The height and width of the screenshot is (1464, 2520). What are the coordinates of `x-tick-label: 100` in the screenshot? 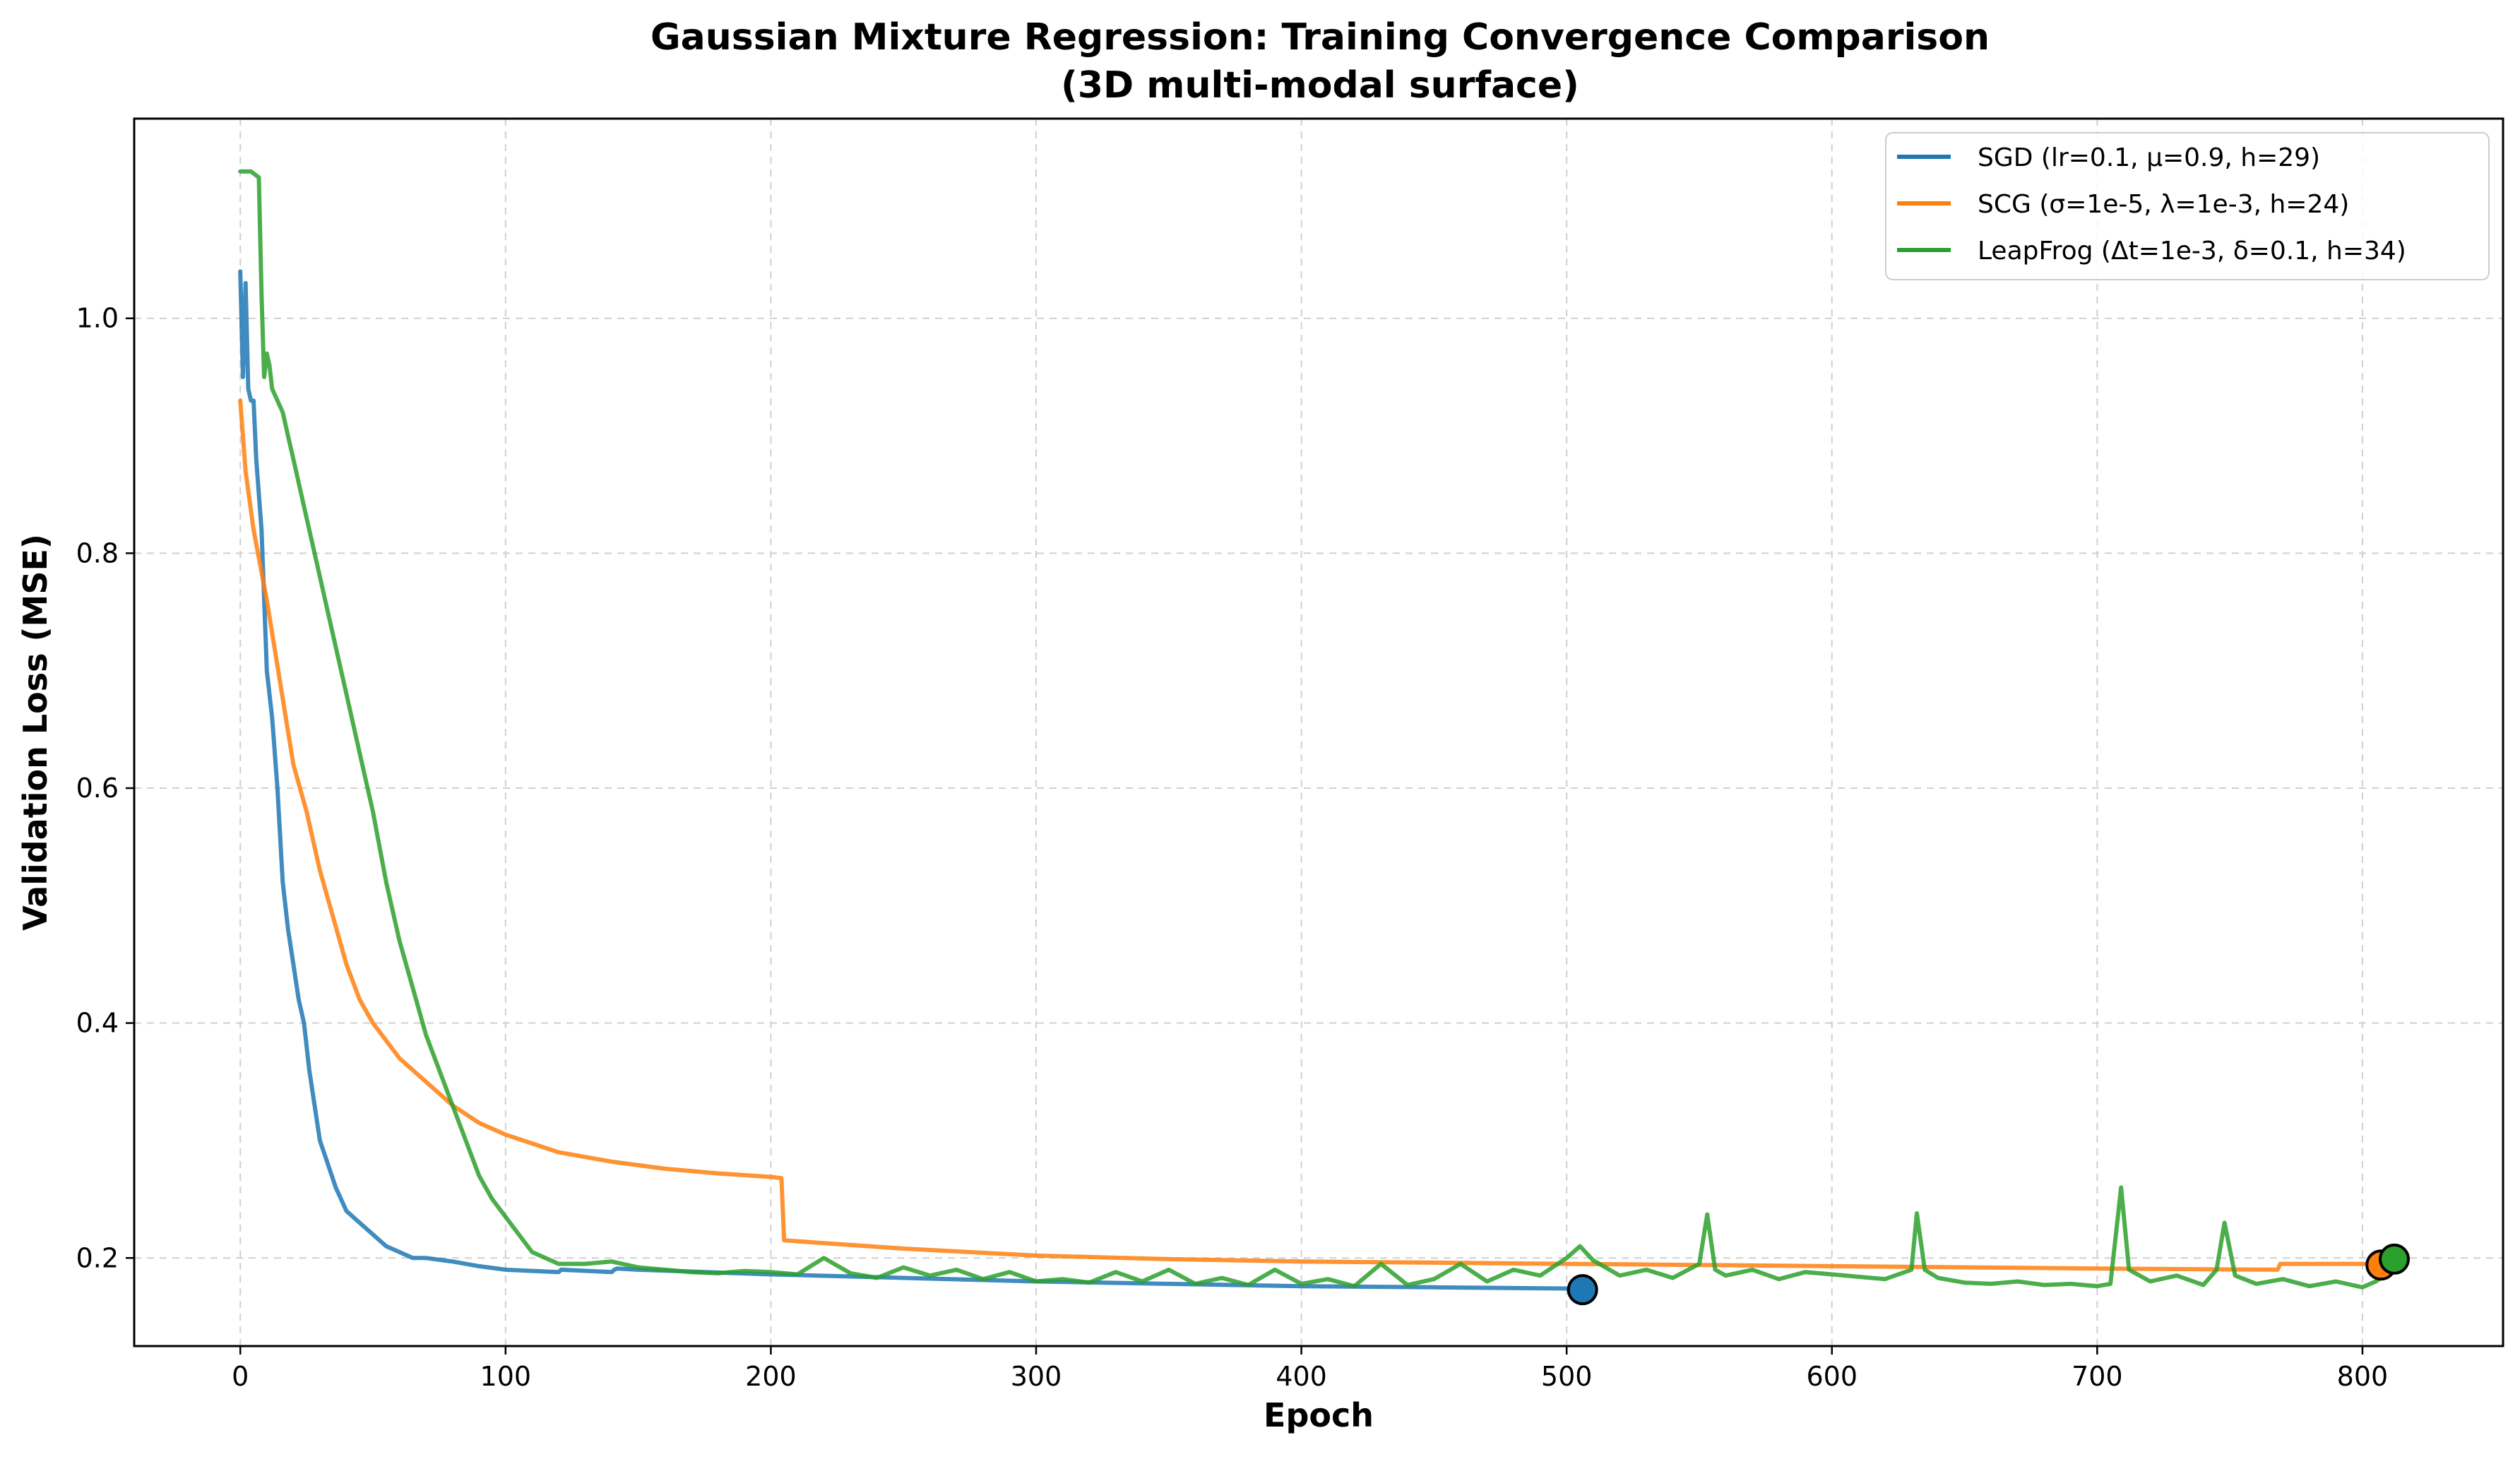 It's located at (506, 1376).